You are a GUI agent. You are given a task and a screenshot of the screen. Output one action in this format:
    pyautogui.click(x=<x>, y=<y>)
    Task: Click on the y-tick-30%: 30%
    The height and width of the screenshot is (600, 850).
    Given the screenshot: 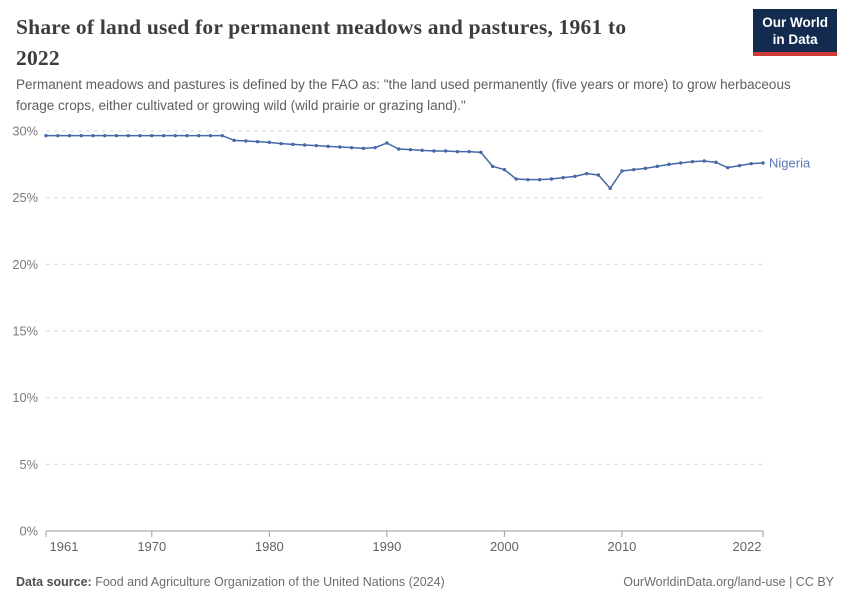 What is the action you would take?
    pyautogui.click(x=25, y=131)
    